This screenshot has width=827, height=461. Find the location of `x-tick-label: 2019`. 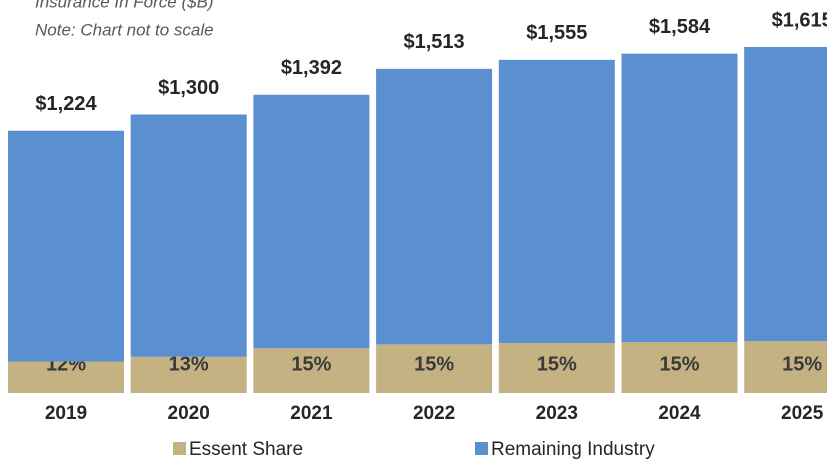

x-tick-label: 2019 is located at coordinates (66, 413).